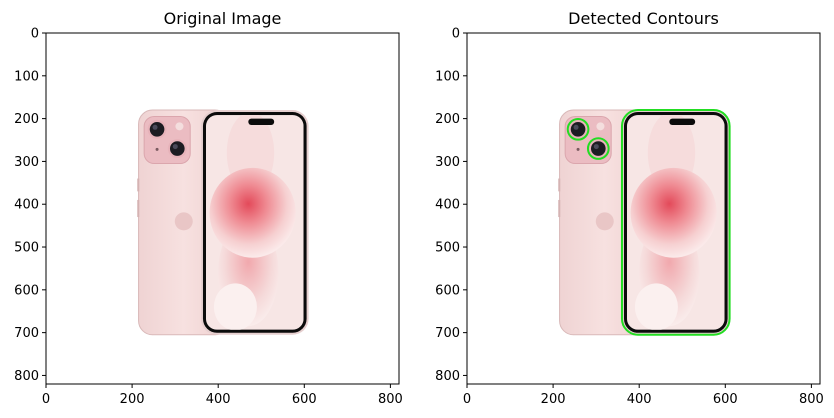  I want to click on panel-title: Detected Contours, so click(643, 18).